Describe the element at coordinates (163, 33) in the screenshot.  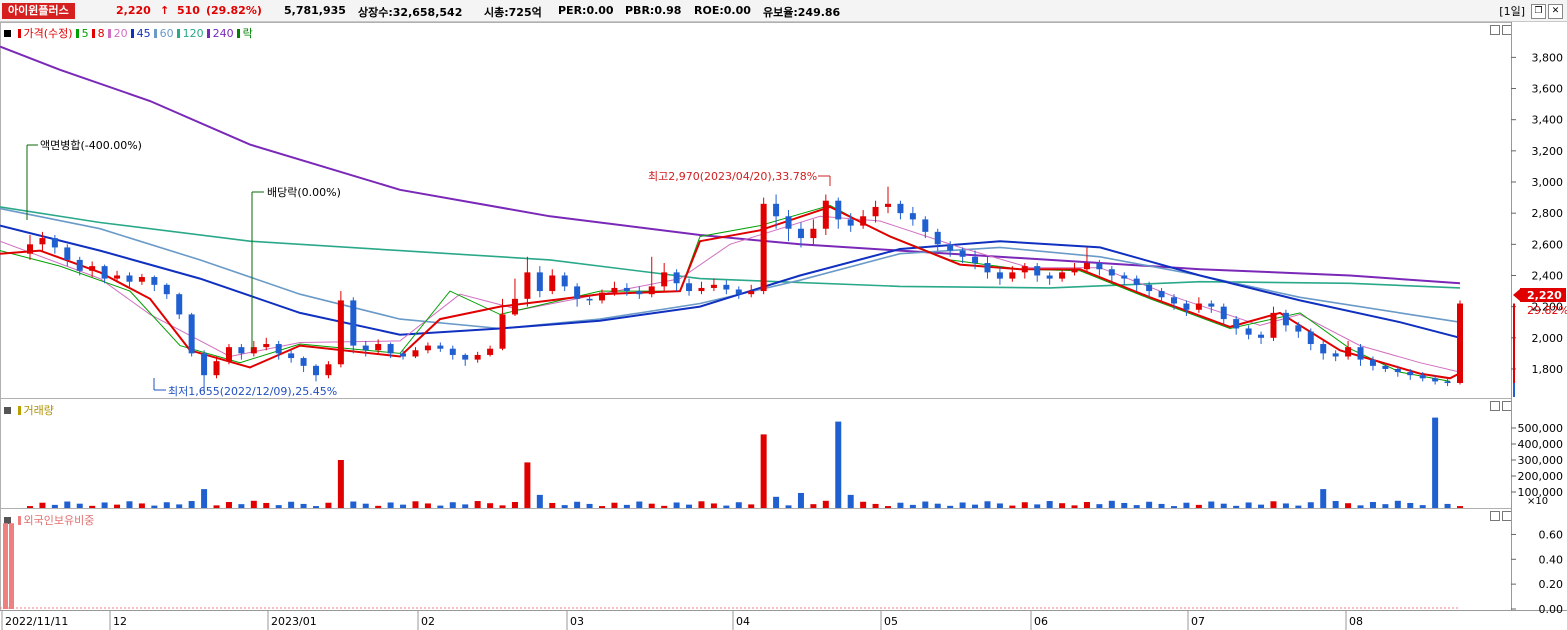
I see `legend-item: 60` at that location.